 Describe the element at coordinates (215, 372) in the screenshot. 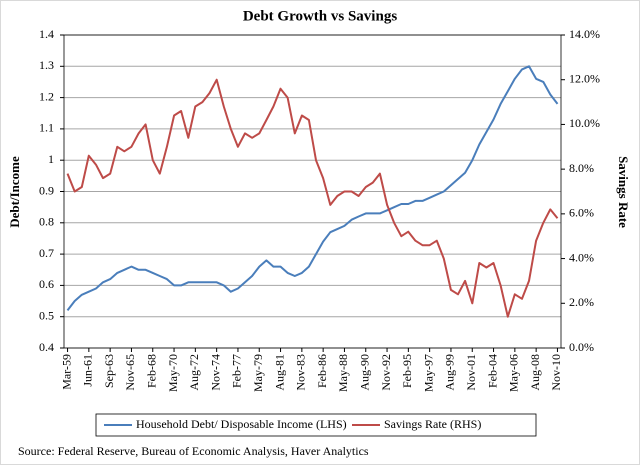

I see `x-tick-label: Nov-74` at that location.